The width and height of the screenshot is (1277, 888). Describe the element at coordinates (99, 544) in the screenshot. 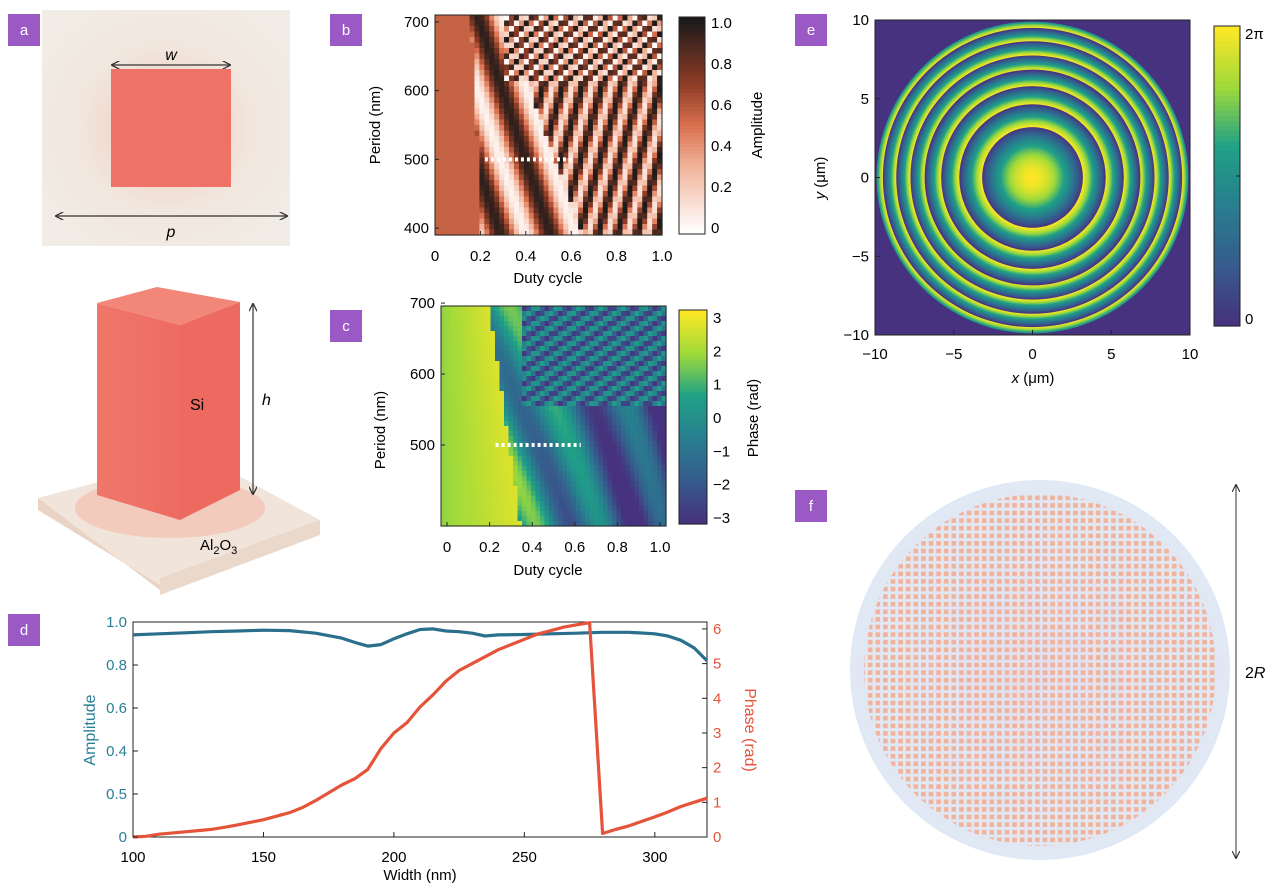

I see `substrate-side-left` at that location.